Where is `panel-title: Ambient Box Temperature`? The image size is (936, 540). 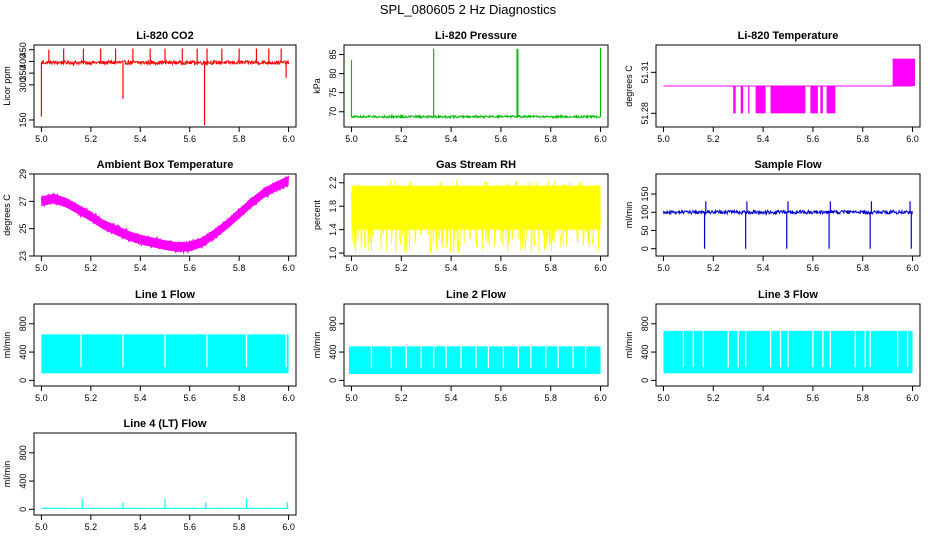 panel-title: Ambient Box Temperature is located at coordinates (165, 165).